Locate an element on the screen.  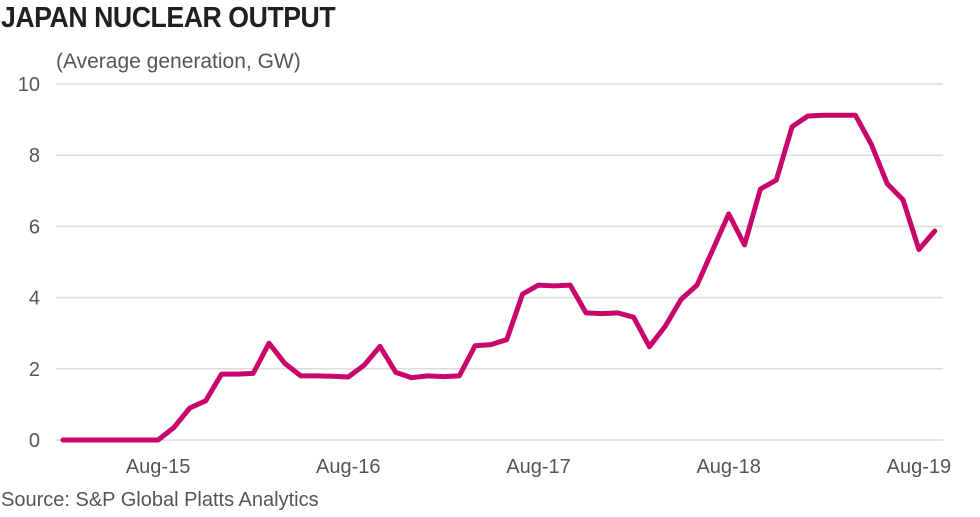
x-tick-label: Aug-18 is located at coordinates (728, 467).